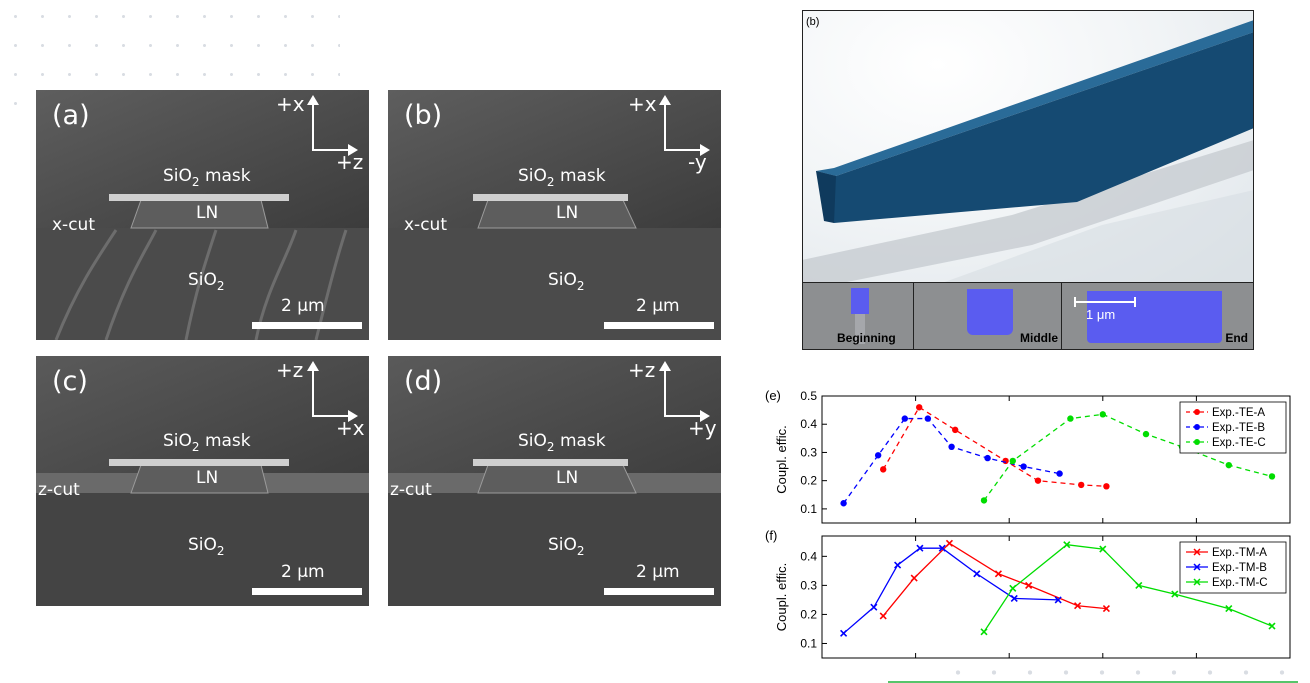  I want to click on panel-letter: (b), so click(813, 22).